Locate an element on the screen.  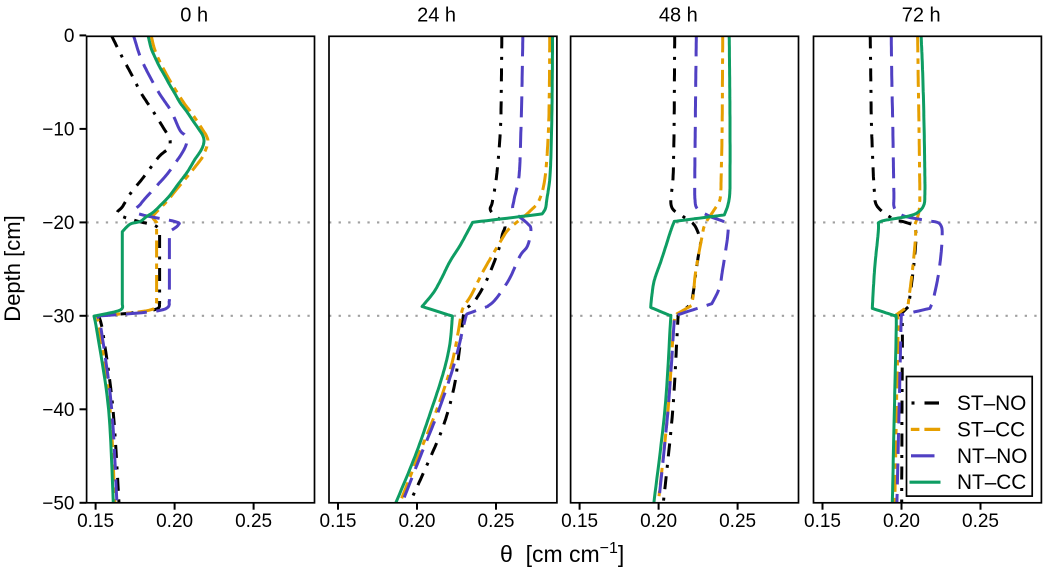
svg-text: −20 is located at coordinates (58, 223).